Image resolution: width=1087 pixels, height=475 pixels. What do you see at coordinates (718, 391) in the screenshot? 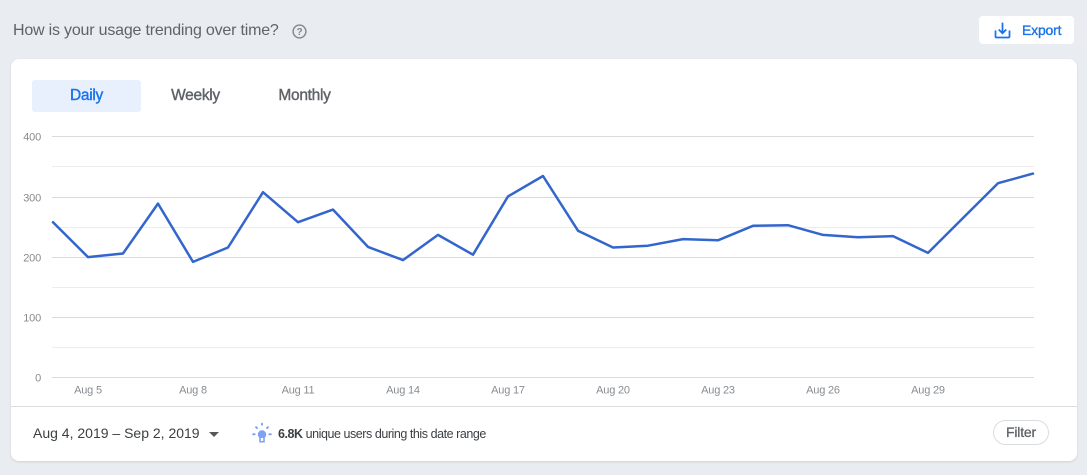
I see `svg-text: Aug 23` at bounding box center [718, 391].